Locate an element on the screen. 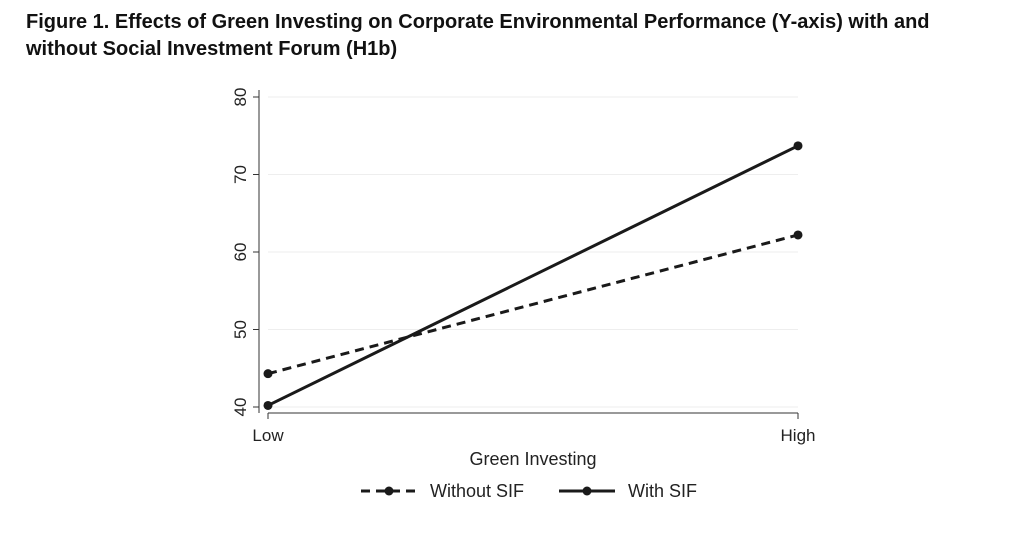 Image resolution: width=1012 pixels, height=536 pixels. x-tick-label: Low is located at coordinates (268, 435).